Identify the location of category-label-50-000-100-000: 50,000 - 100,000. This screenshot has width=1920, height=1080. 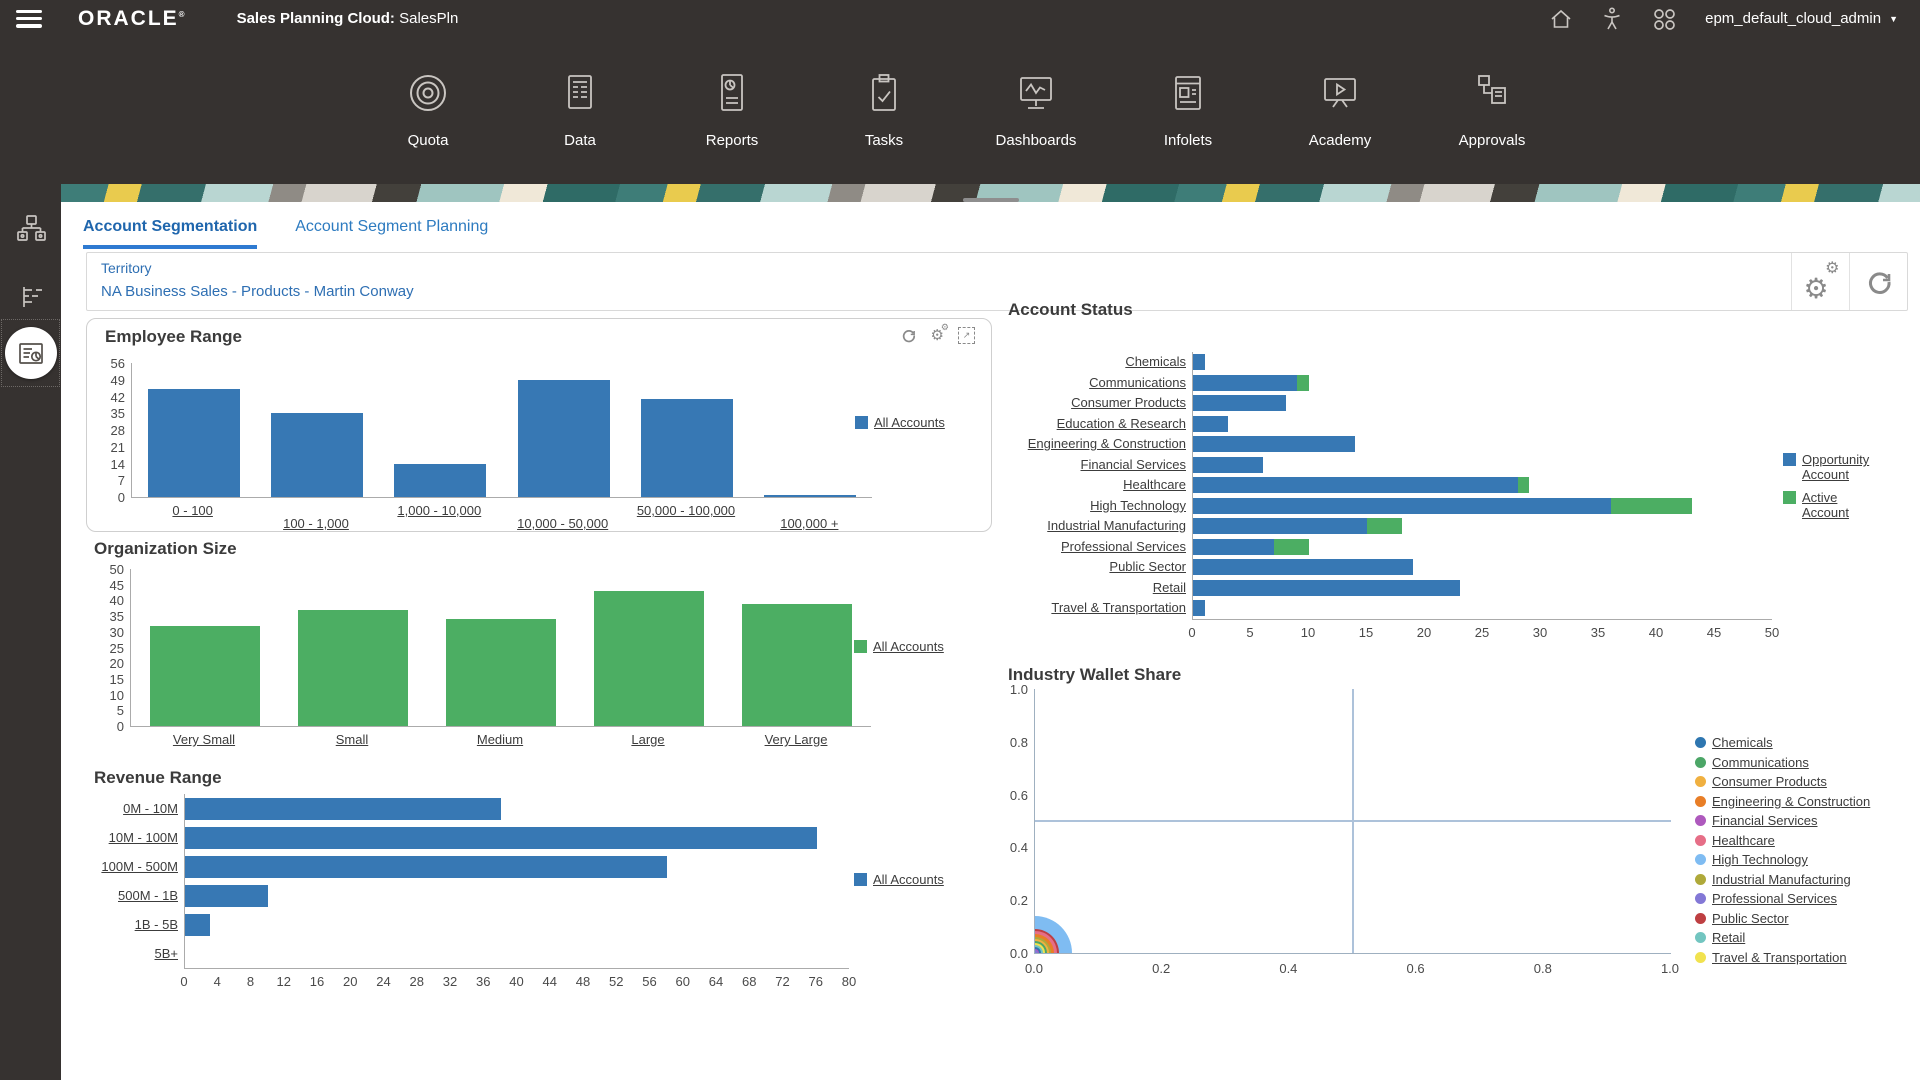
(686, 510).